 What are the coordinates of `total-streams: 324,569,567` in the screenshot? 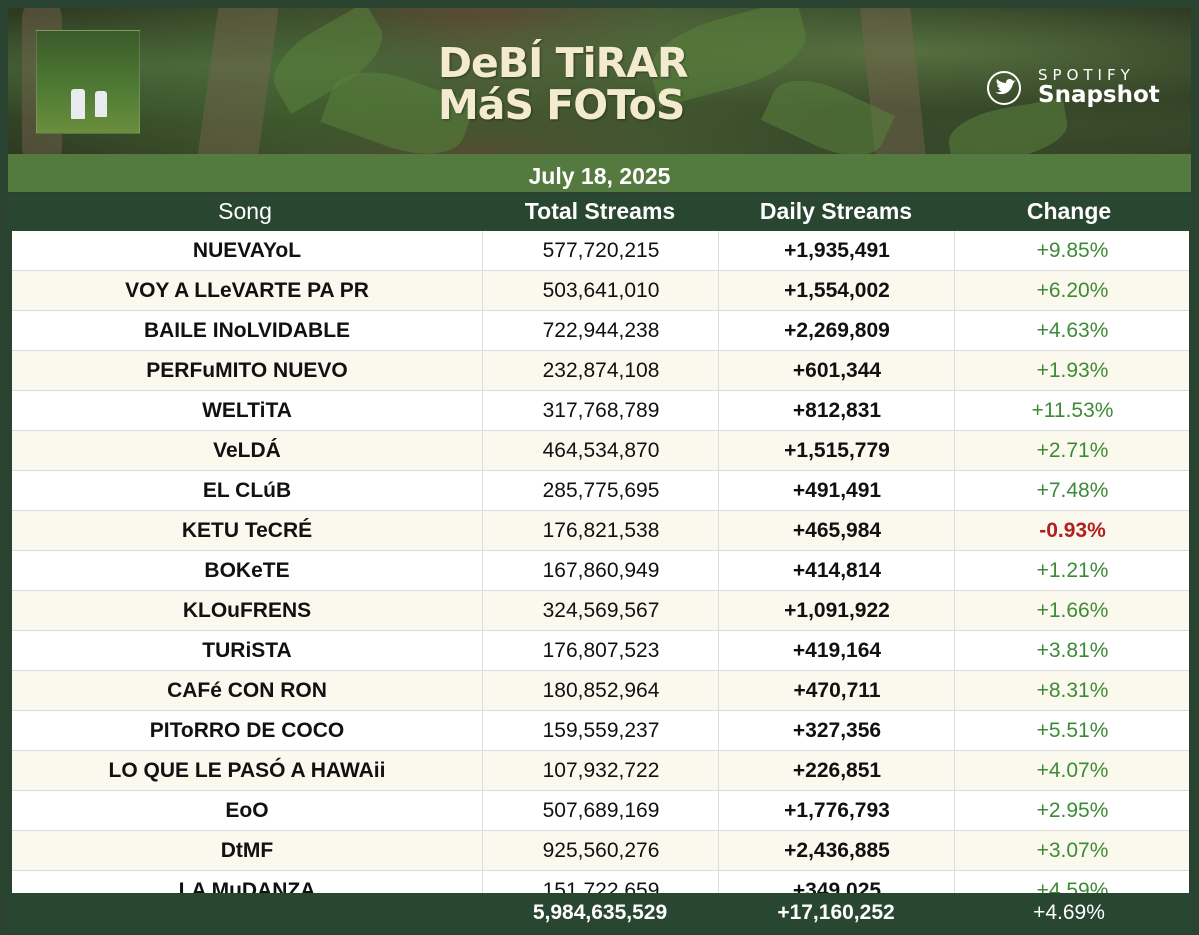 It's located at (600, 610).